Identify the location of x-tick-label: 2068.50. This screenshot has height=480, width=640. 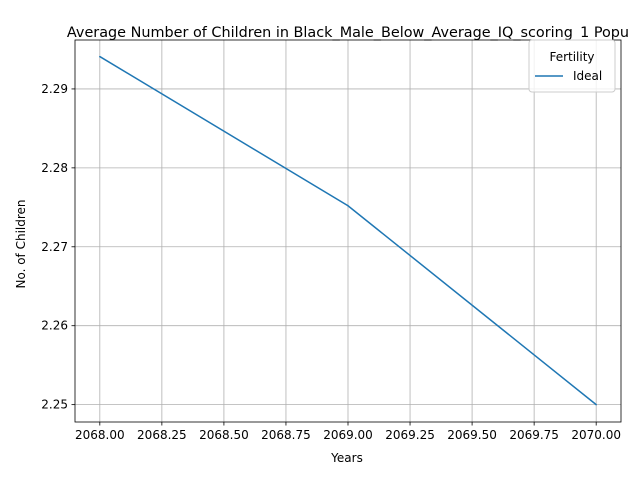
(224, 435).